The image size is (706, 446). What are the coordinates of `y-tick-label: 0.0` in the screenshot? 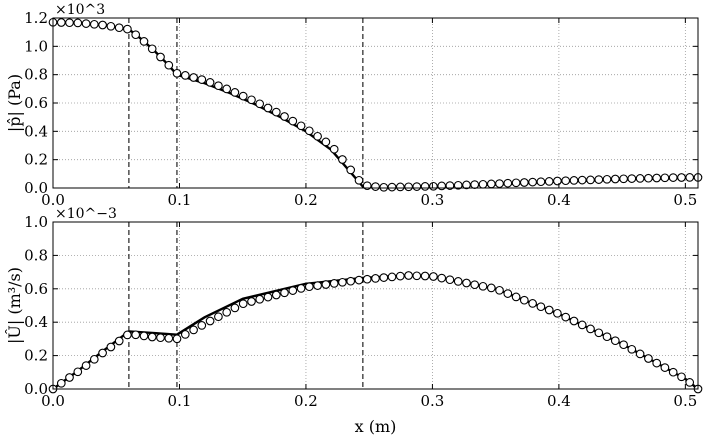 It's located at (36, 188).